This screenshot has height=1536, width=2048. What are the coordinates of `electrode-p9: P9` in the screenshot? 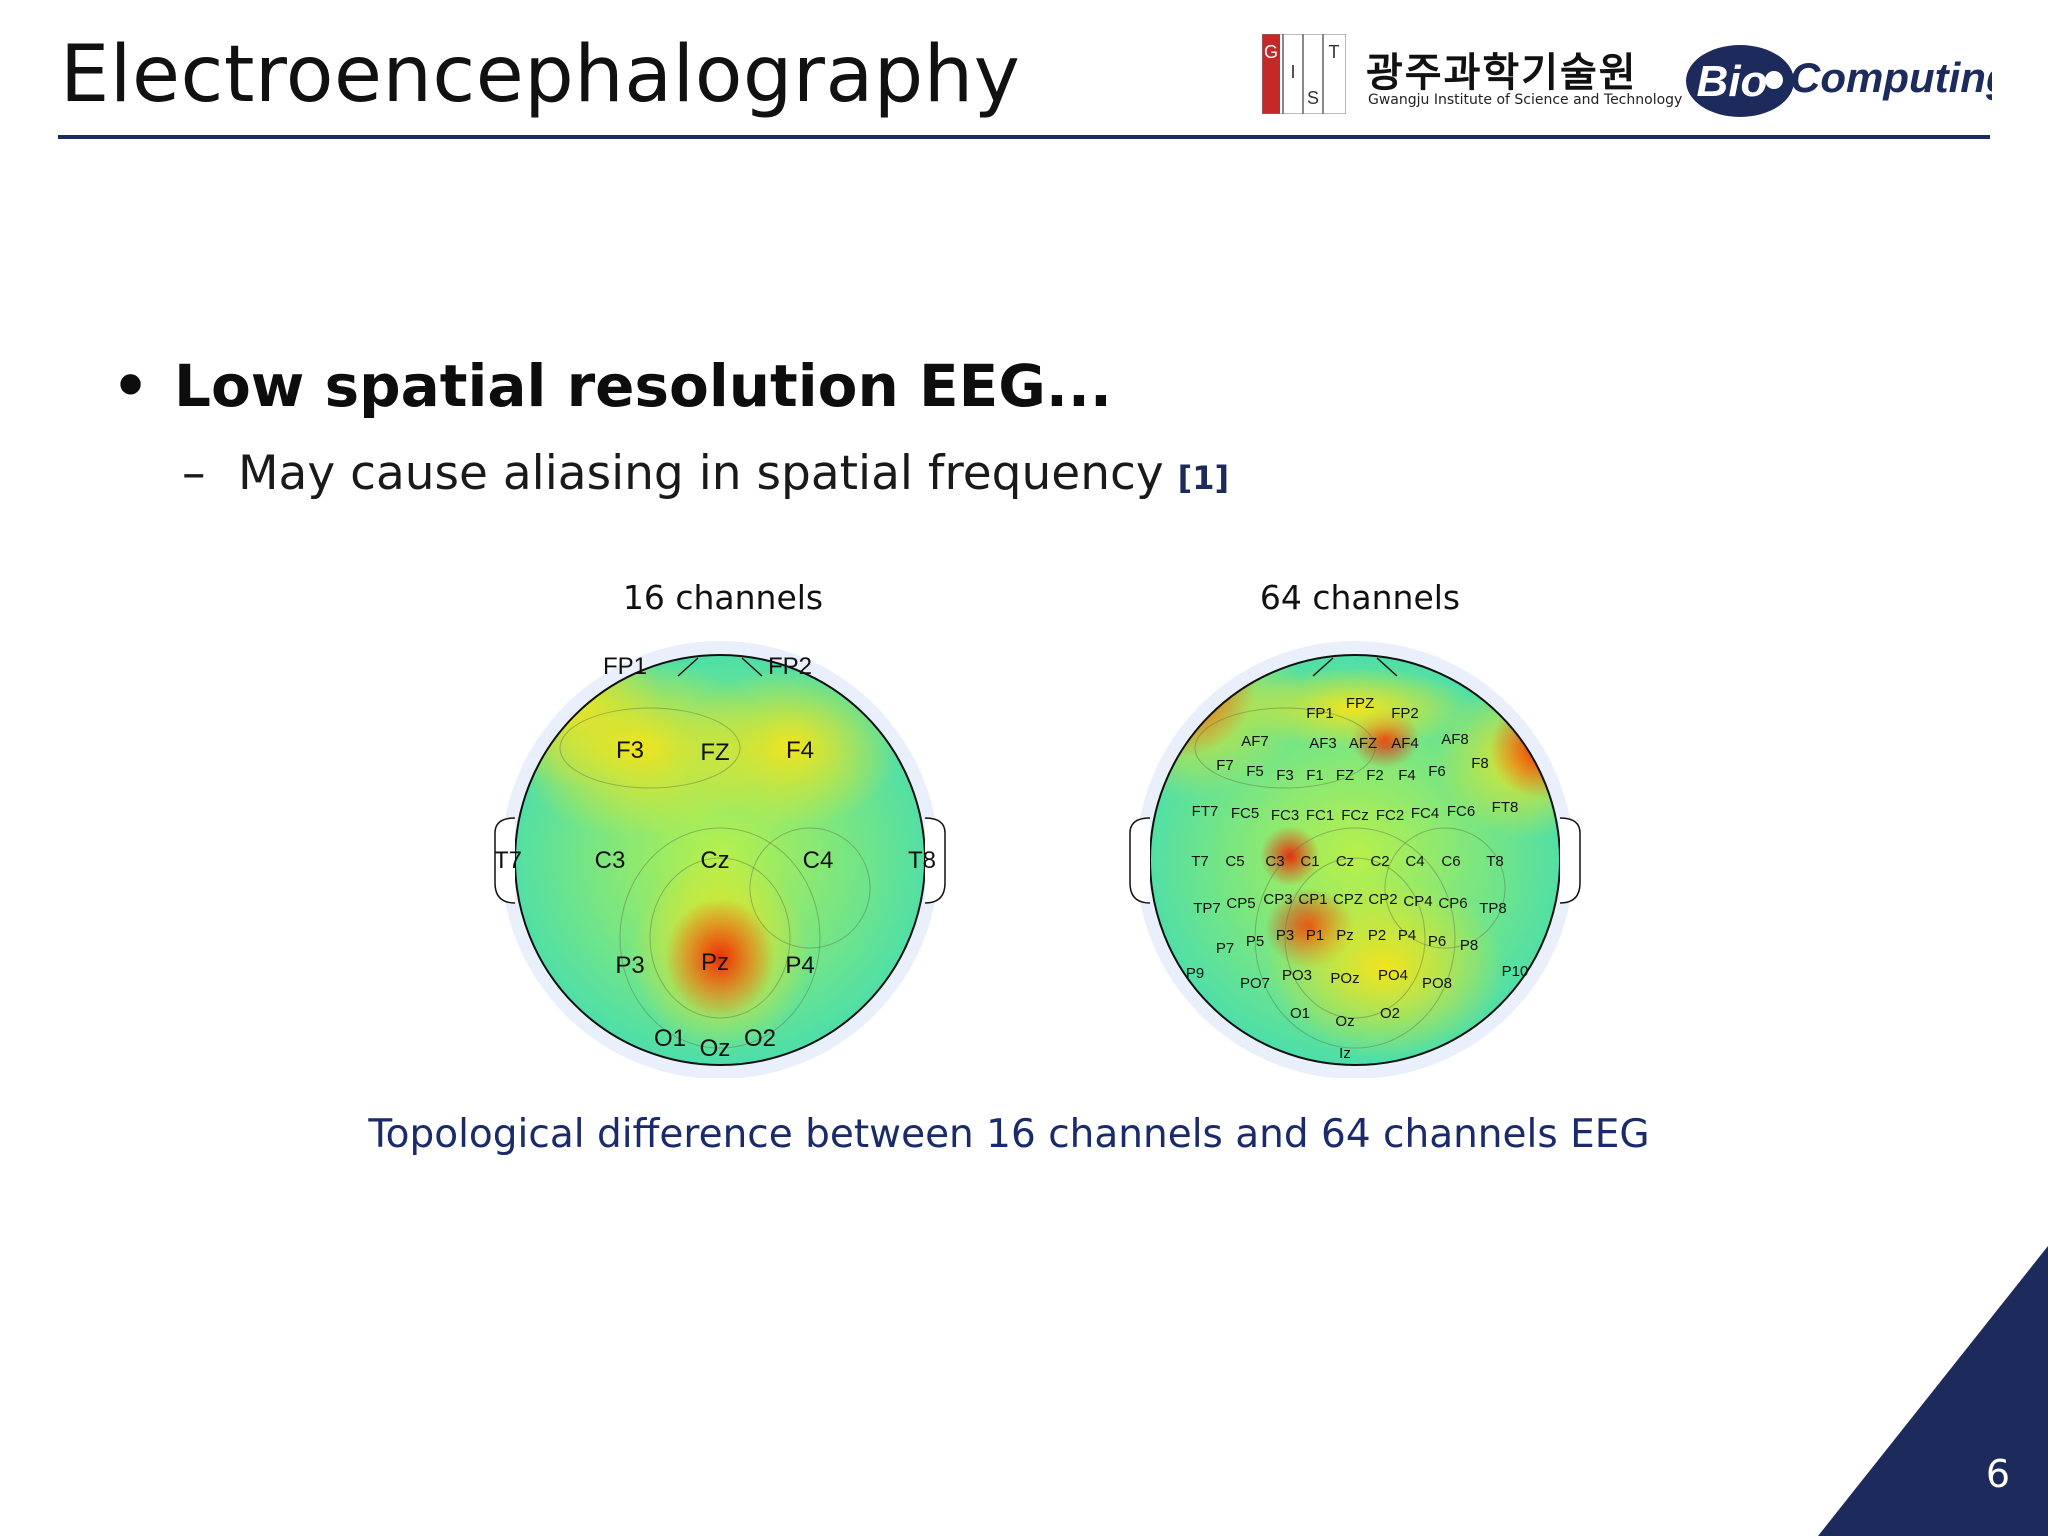 It's located at (1195, 973).